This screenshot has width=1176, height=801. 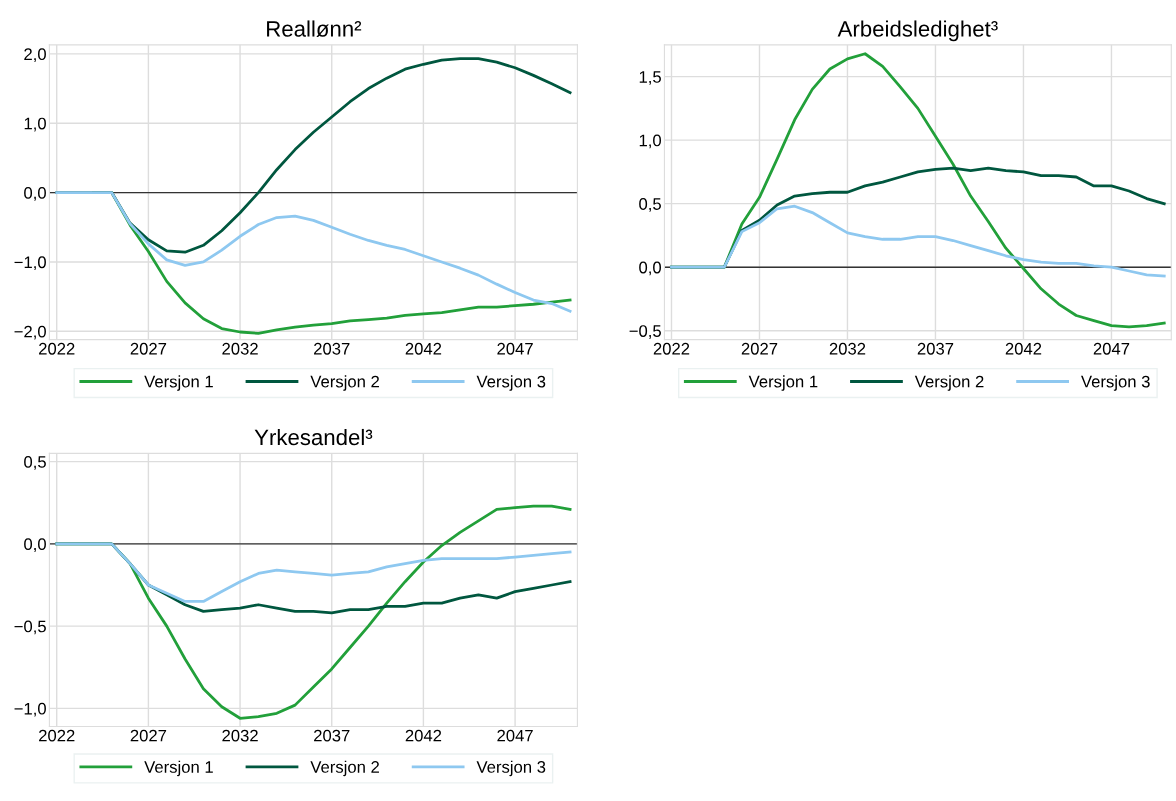 I want to click on chart-title: Arbeidsledighet³, so click(x=917, y=31).